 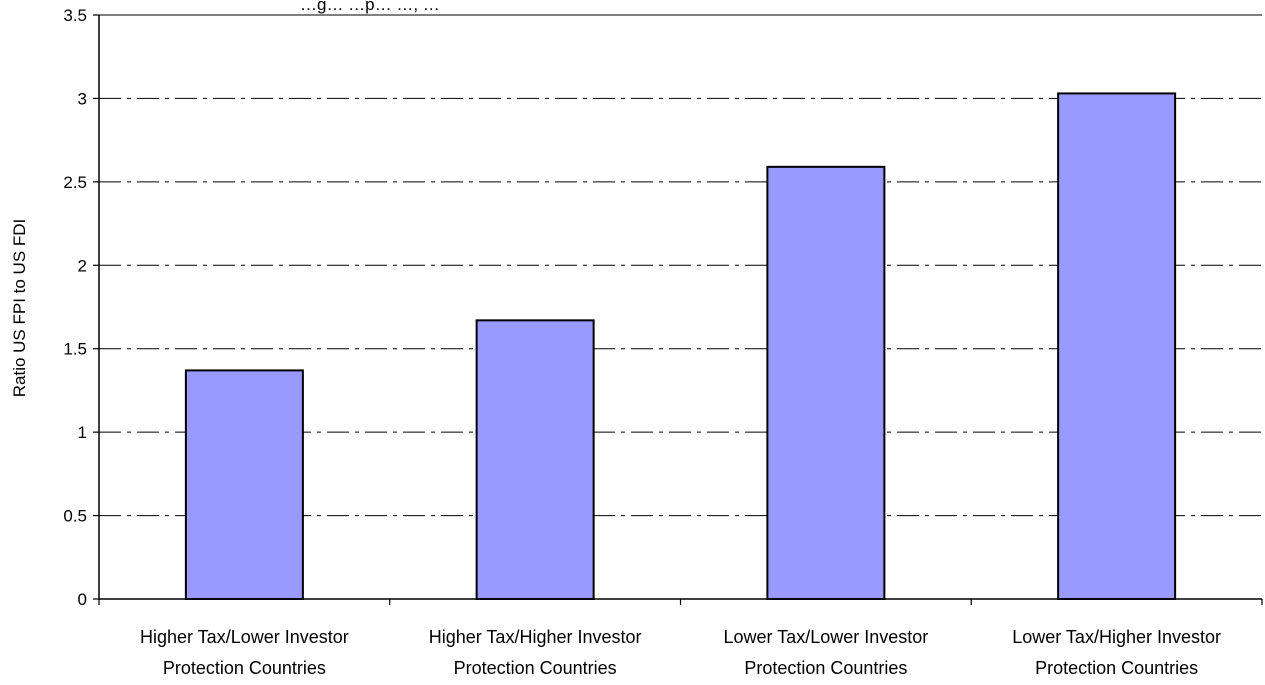 What do you see at coordinates (535, 637) in the screenshot?
I see `x-category-label: Higher Tax/Higher Investor` at bounding box center [535, 637].